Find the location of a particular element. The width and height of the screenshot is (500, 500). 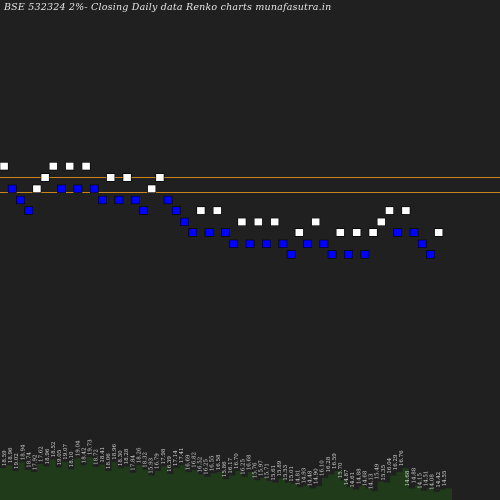

volume-price-label: 18.06 is located at coordinates (109, 461).